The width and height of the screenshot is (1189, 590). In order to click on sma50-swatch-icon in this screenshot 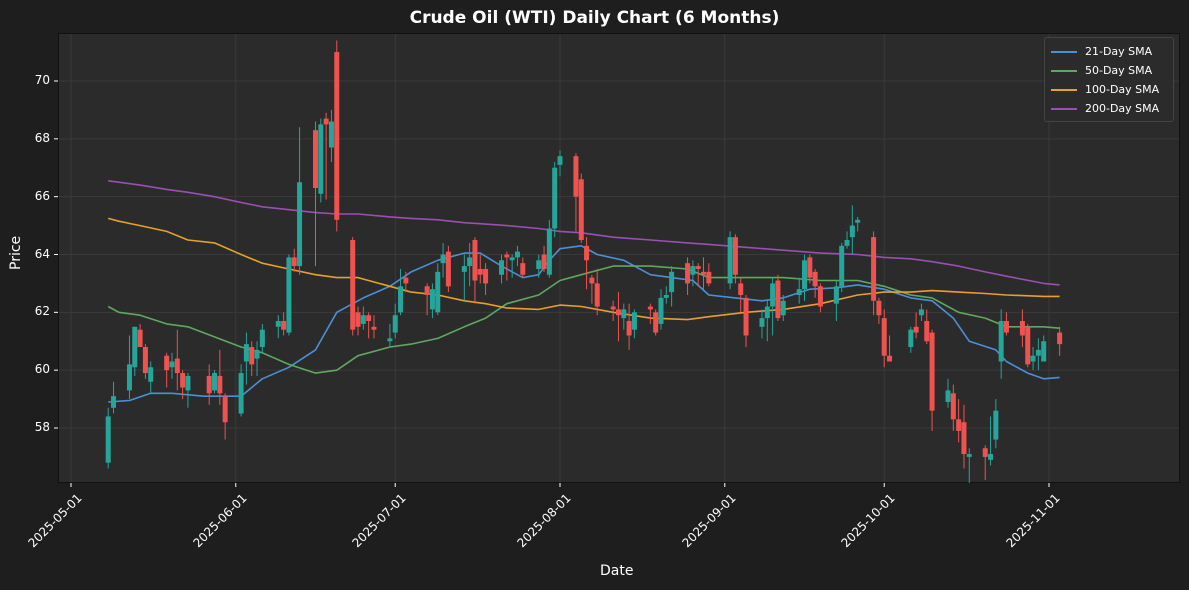, I will do `click(1064, 70)`.